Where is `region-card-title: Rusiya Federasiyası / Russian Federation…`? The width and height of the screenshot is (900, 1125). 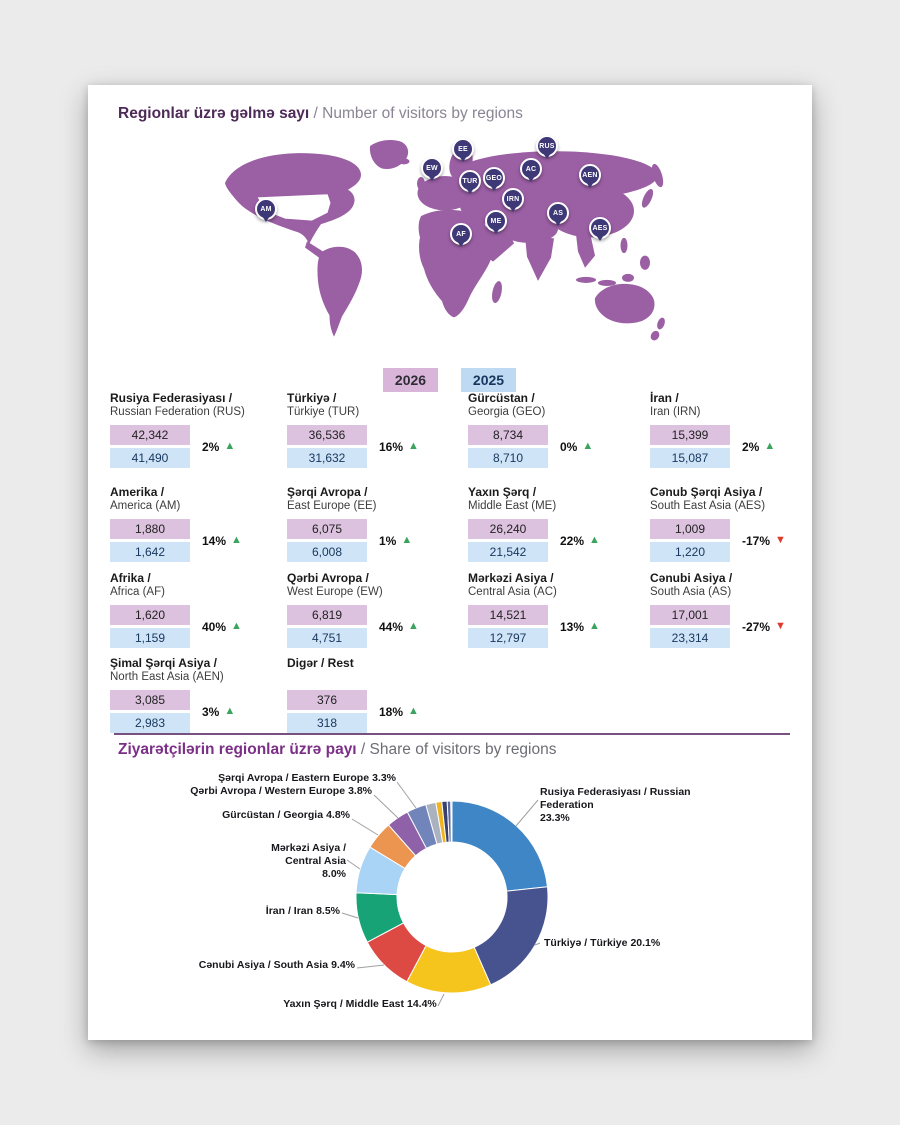 region-card-title: Rusiya Federasiyası / Russian Federation… is located at coordinates (198, 405).